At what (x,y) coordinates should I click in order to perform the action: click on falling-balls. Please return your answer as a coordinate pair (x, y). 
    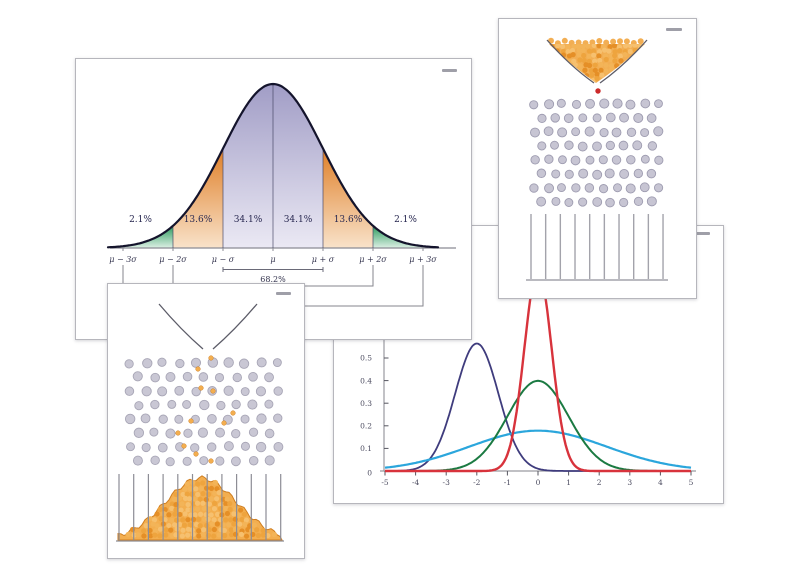
    Looking at the image, I should click on (205, 409).